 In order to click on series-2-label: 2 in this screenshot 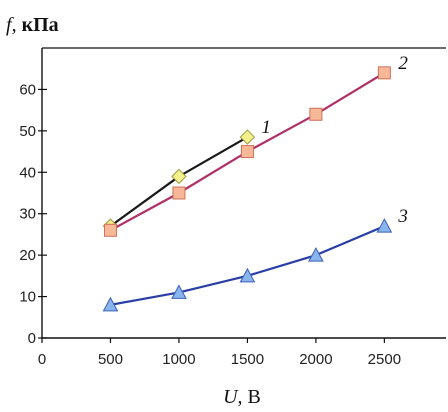, I will do `click(403, 63)`.